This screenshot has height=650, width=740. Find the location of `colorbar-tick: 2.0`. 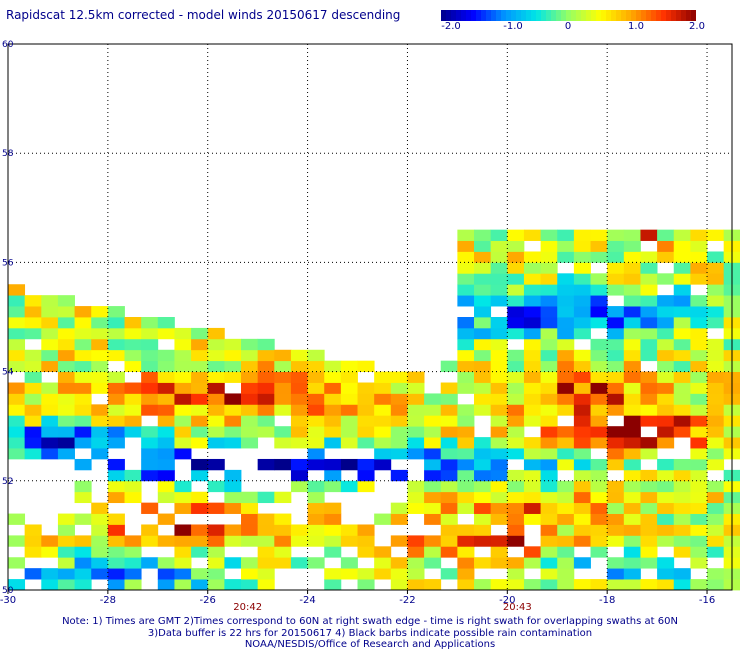

colorbar-tick: 2.0 is located at coordinates (697, 26).